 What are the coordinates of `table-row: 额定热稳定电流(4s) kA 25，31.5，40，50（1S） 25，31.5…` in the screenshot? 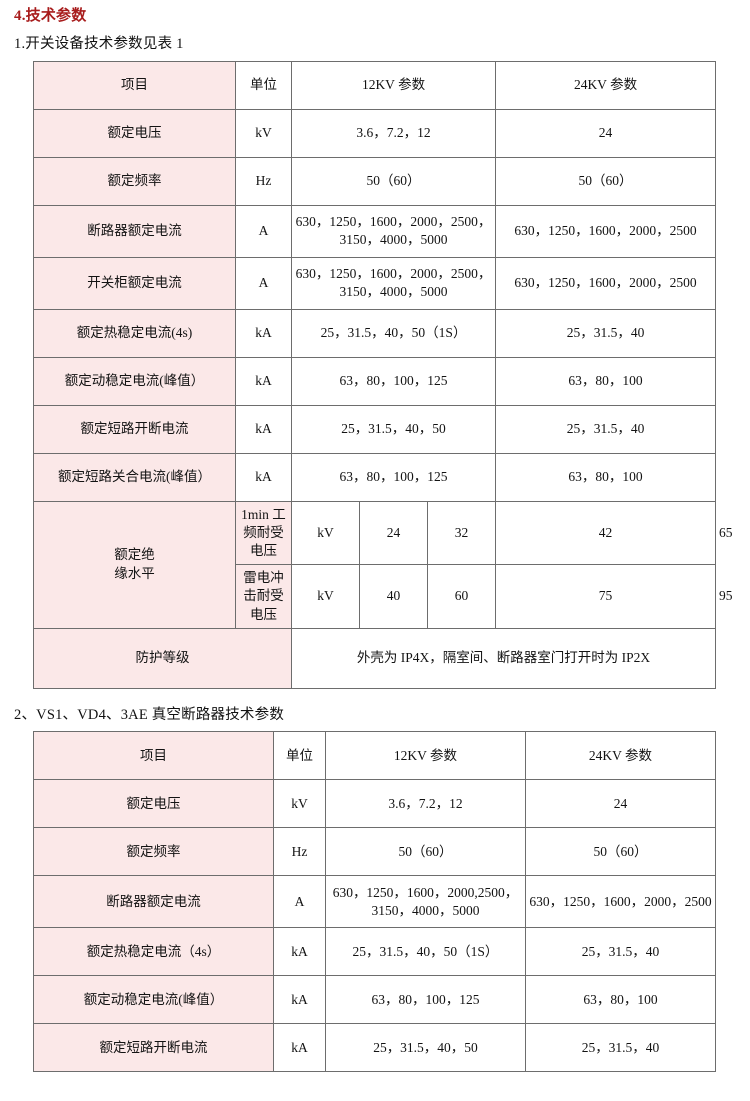 It's located at (375, 333).